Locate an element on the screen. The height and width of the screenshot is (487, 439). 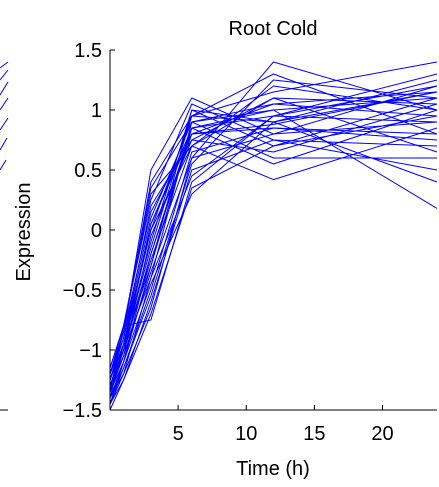
y-tick-label: 1.5 is located at coordinates (88, 51).